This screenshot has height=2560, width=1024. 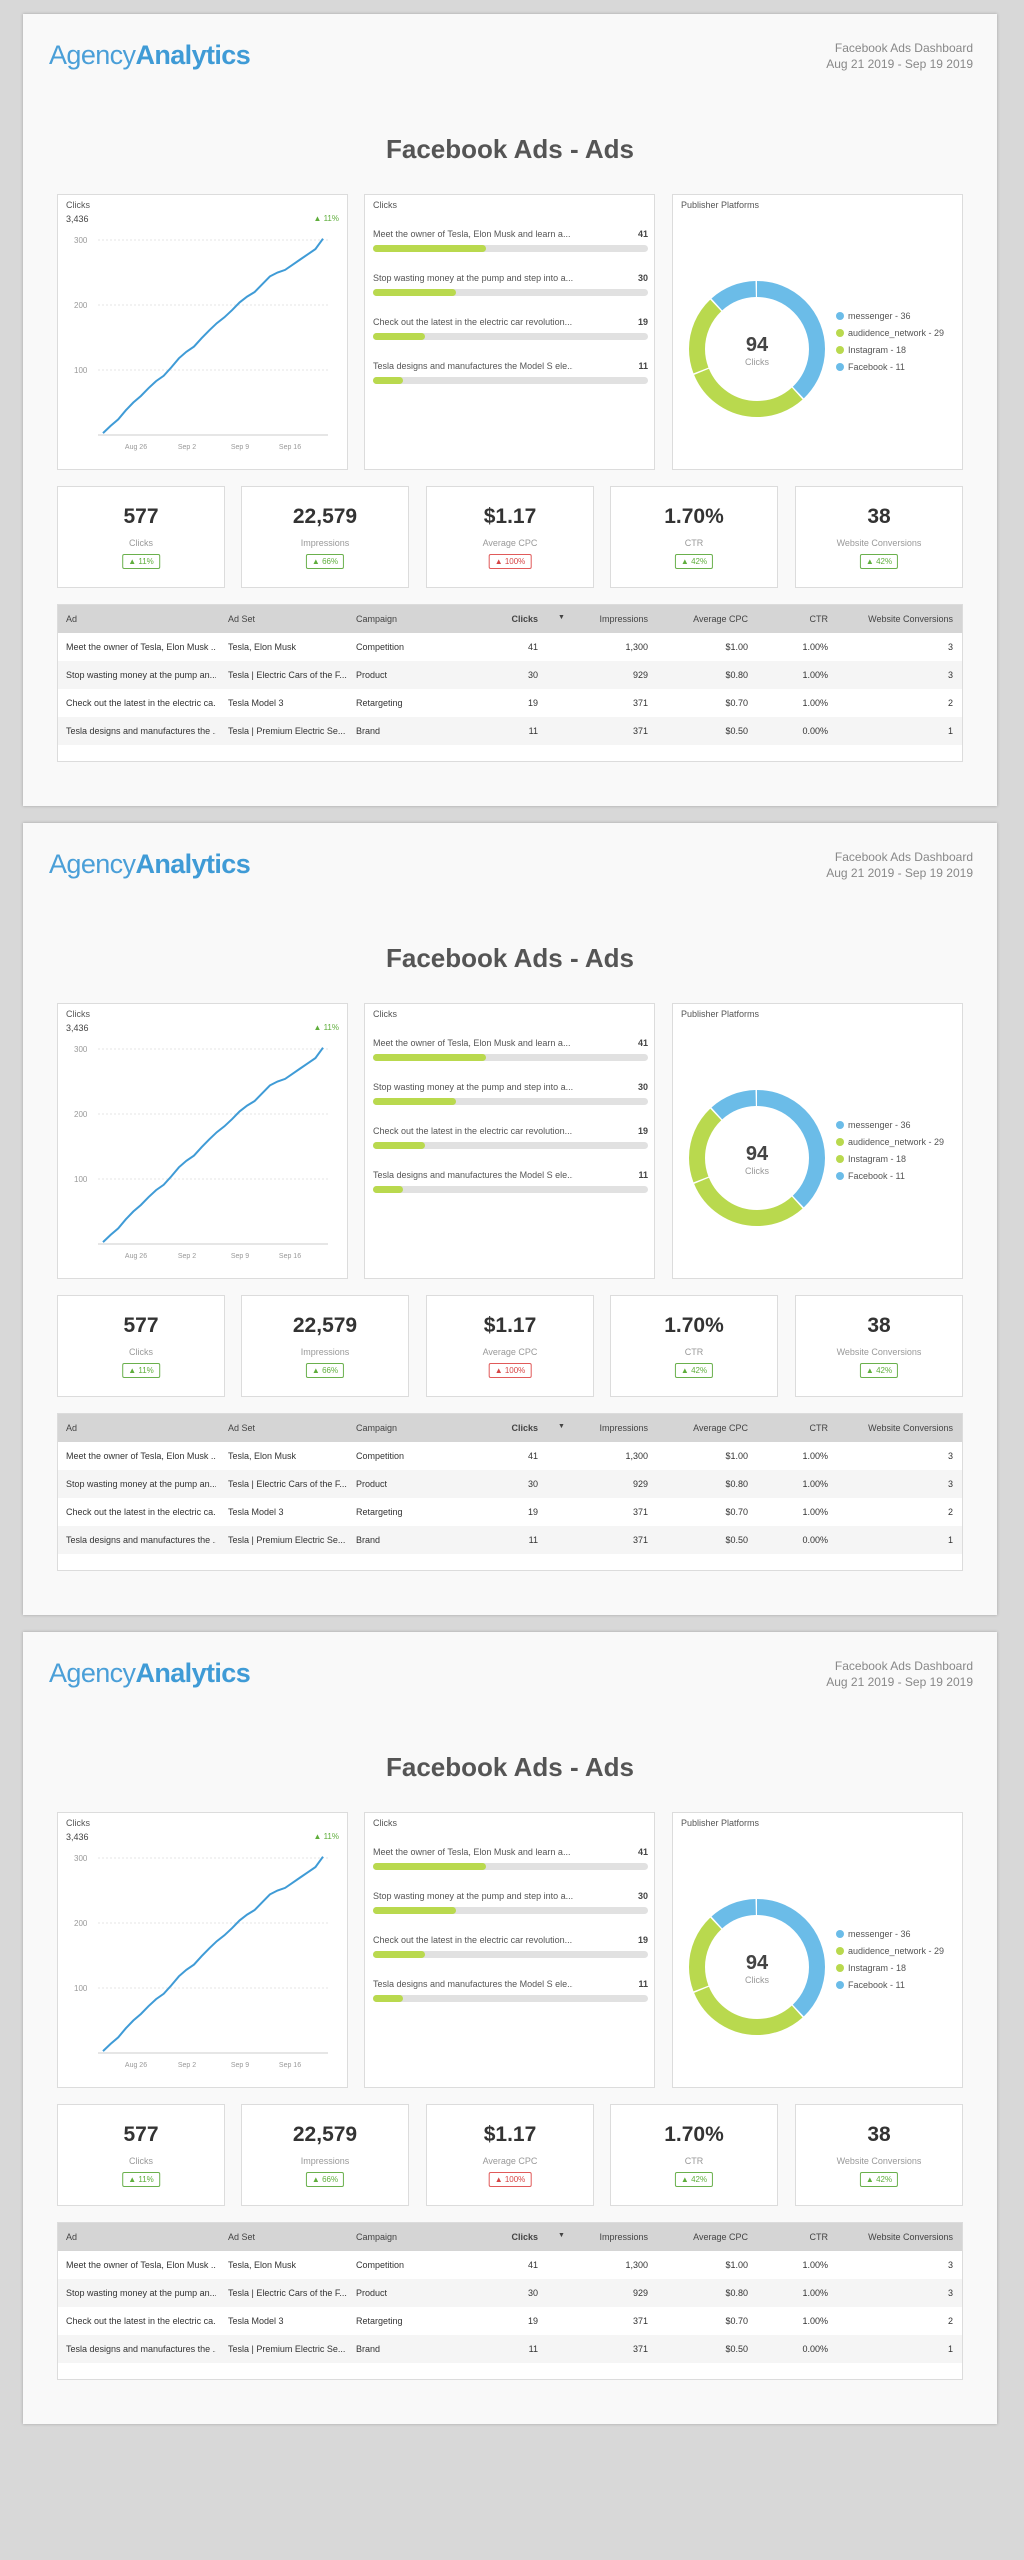 I want to click on table-cell: 0.00%, so click(x=815, y=731).